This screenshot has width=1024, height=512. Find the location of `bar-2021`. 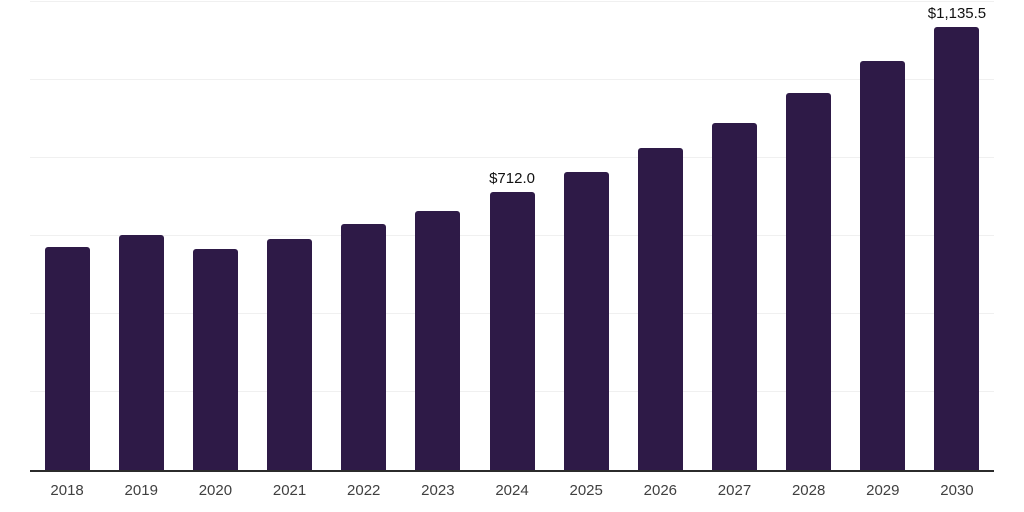

bar-2021 is located at coordinates (290, 354).